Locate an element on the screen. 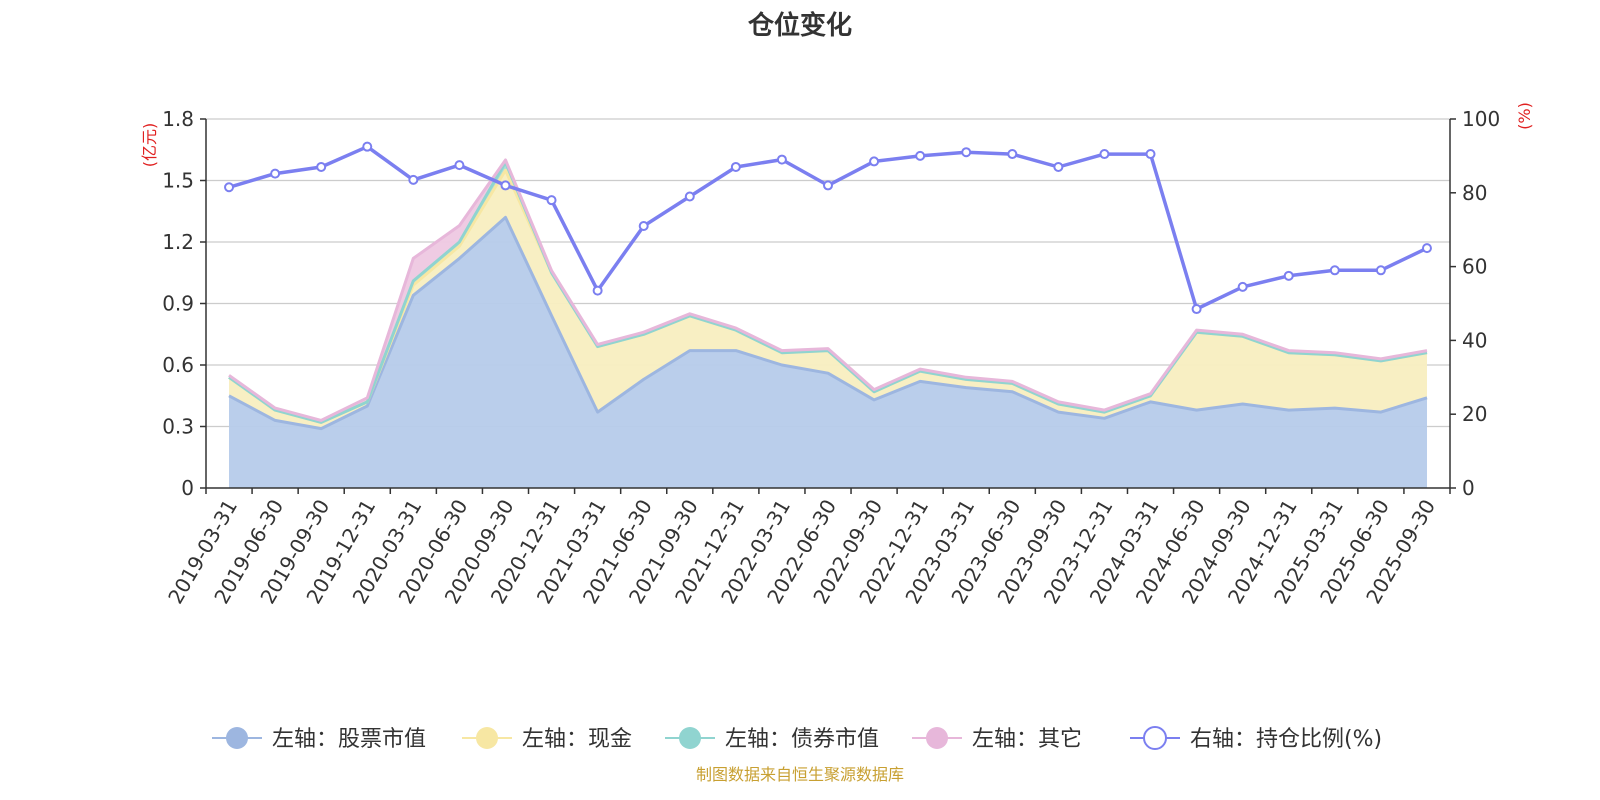  legend-label: 左轴：债券市值 is located at coordinates (802, 739).